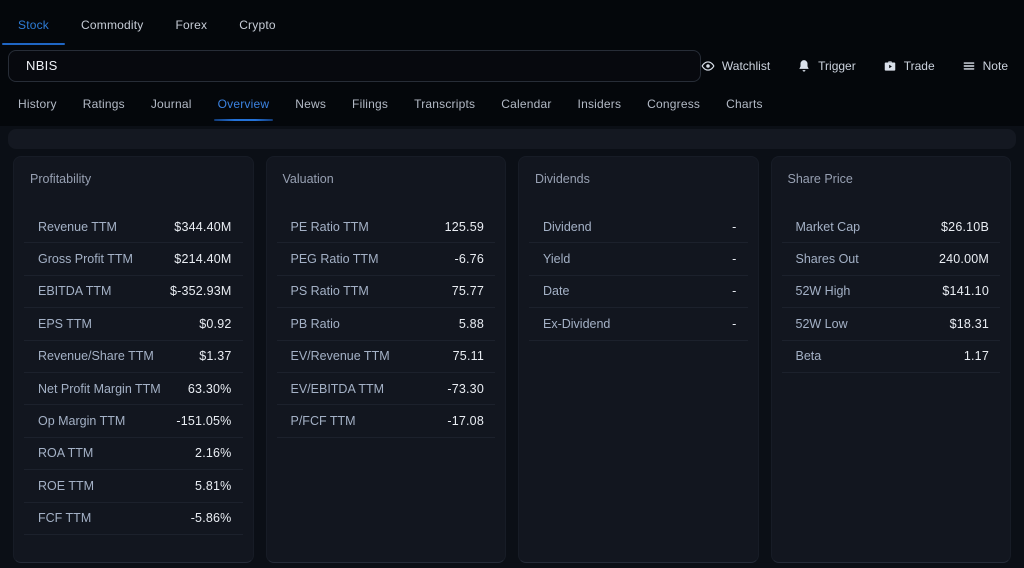 The height and width of the screenshot is (568, 1024). What do you see at coordinates (577, 323) in the screenshot?
I see `metric-label: Ex-Dividend` at bounding box center [577, 323].